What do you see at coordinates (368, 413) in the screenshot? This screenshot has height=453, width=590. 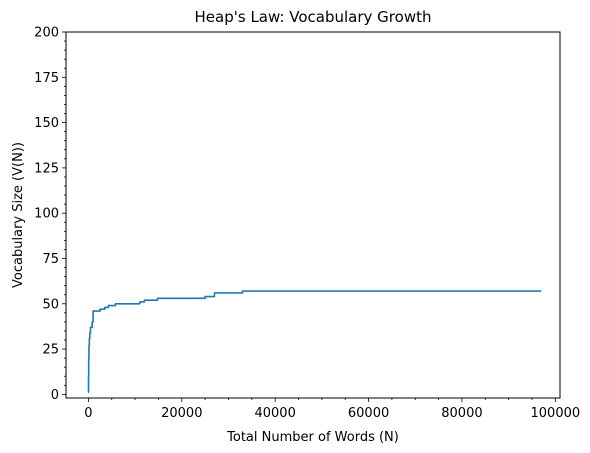 I see `x-tick-label: 60000` at bounding box center [368, 413].